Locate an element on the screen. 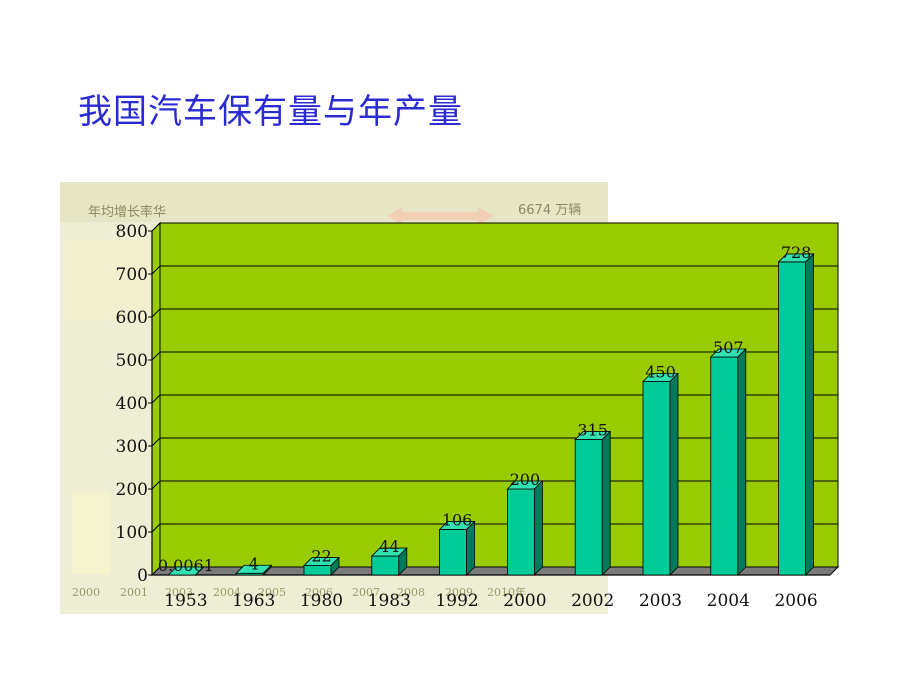 The image size is (900, 675). data-label: 450 is located at coordinates (660, 372).